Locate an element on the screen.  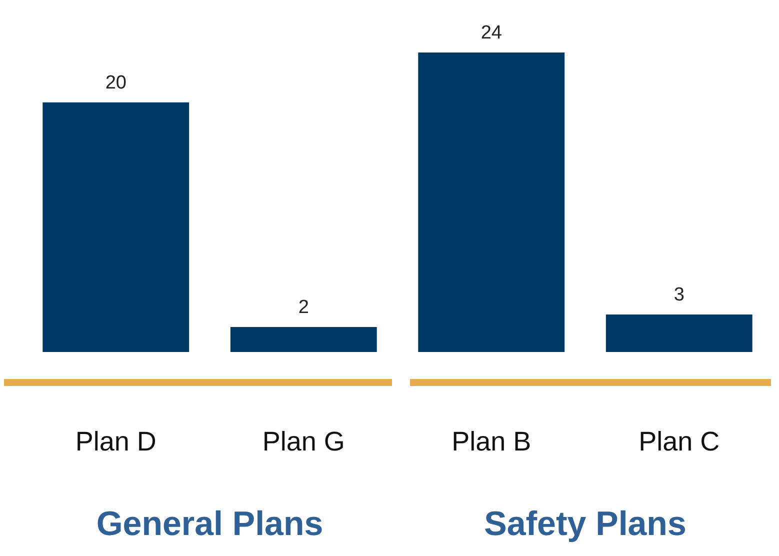
x-tick-label: Plan B is located at coordinates (492, 441).